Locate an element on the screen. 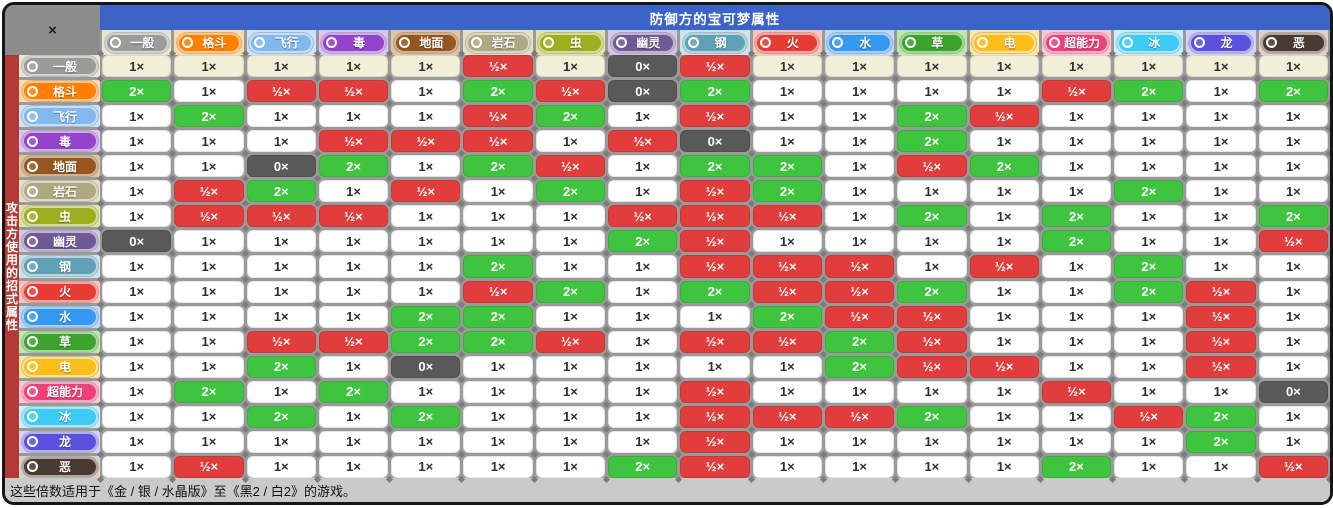 This screenshot has width=1333, height=508. matchup-cell-ghost-vs-psychic: 2× is located at coordinates (1076, 241).